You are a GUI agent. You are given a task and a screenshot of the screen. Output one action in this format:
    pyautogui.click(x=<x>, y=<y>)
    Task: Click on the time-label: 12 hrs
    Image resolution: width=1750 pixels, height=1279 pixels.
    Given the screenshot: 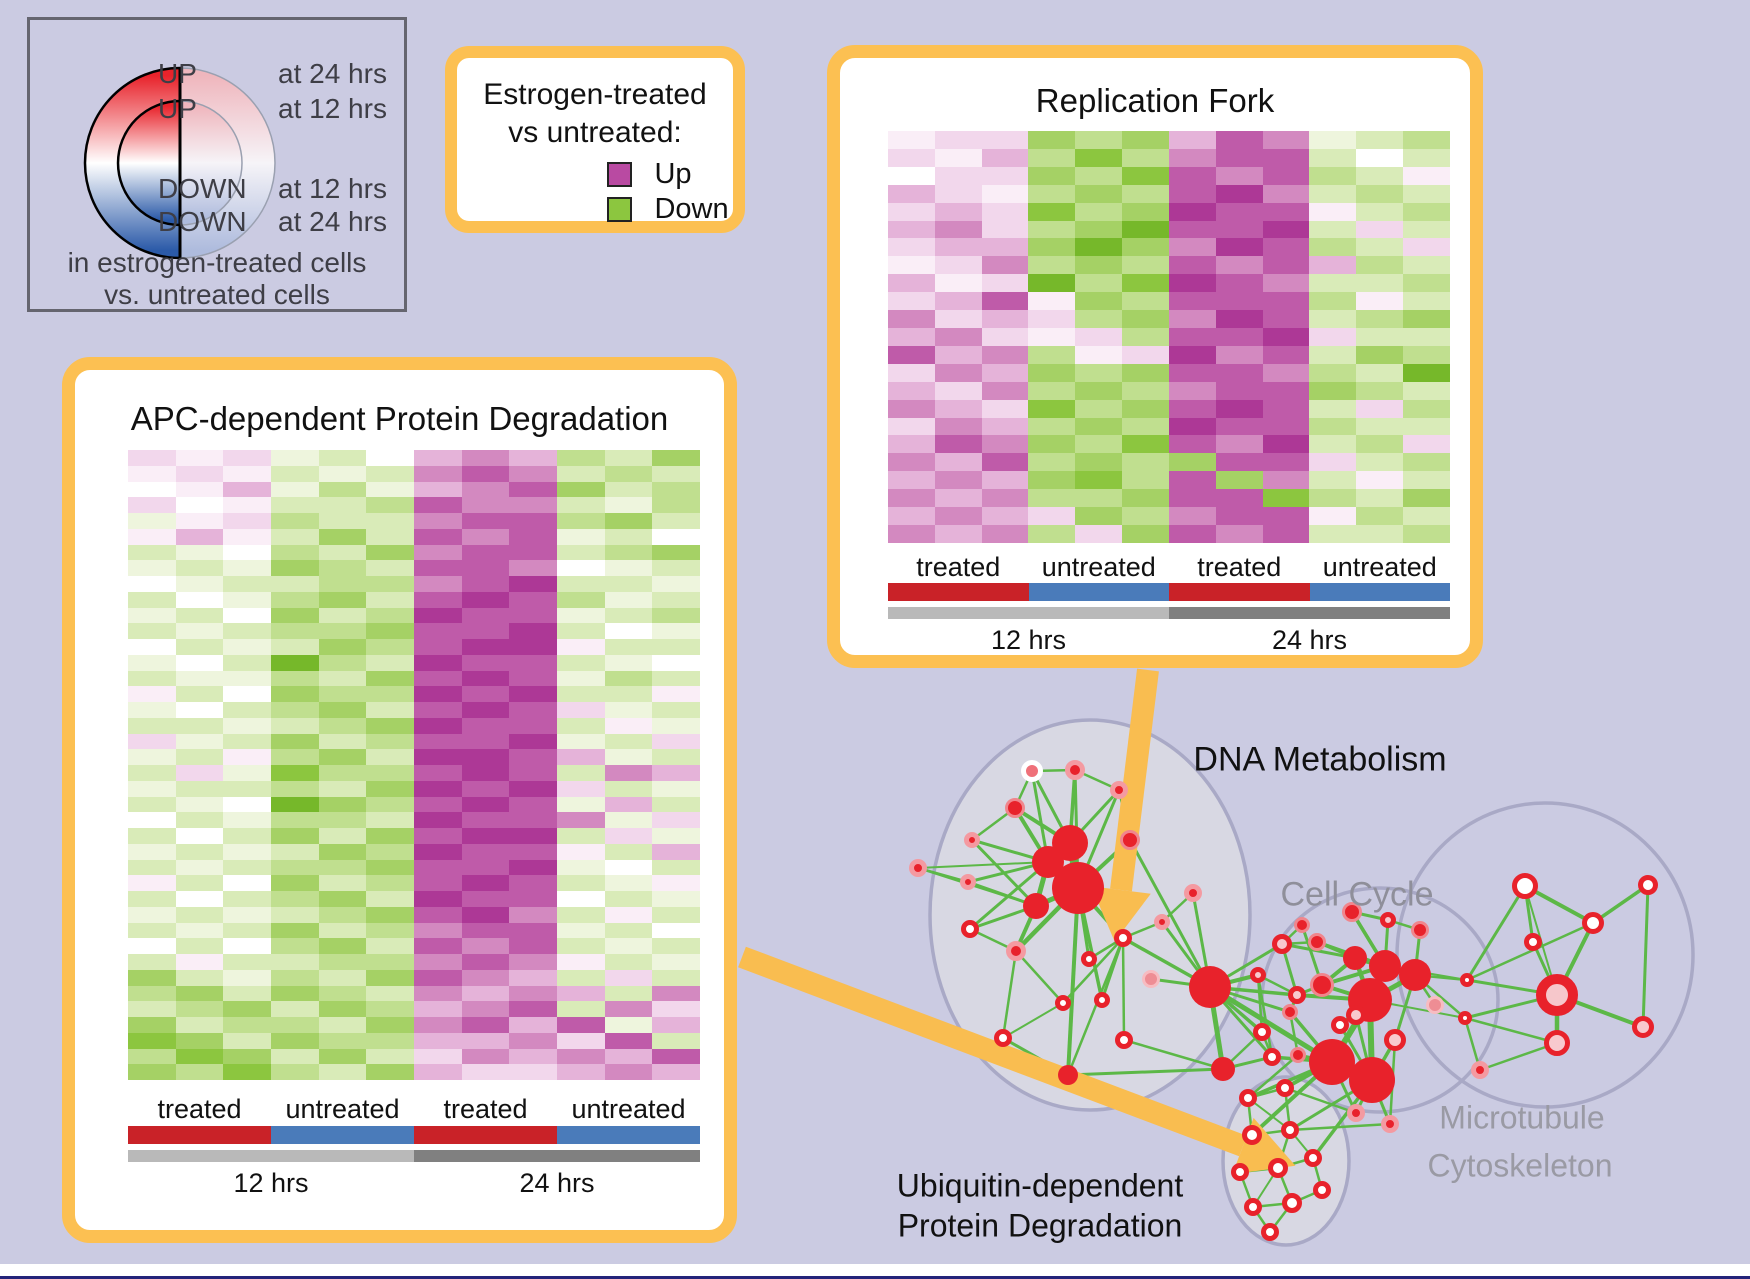 What is the action you would take?
    pyautogui.click(x=1028, y=640)
    